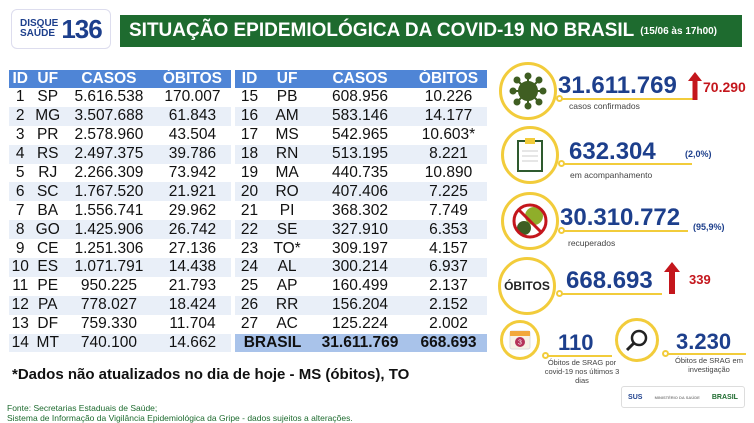 The image size is (754, 423). Describe the element at coordinates (249, 210) in the screenshot. I see `table-cell: 21` at that location.